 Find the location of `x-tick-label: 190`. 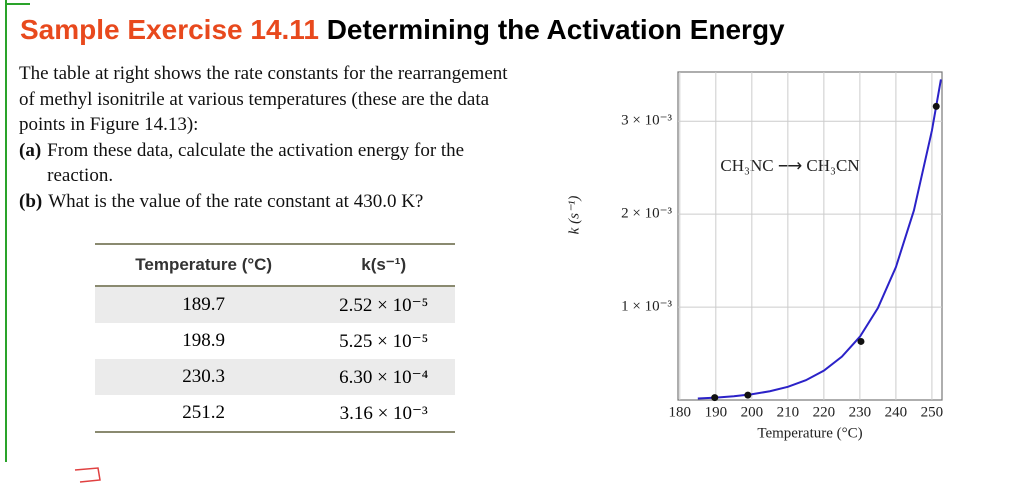

x-tick-label: 190 is located at coordinates (716, 412).